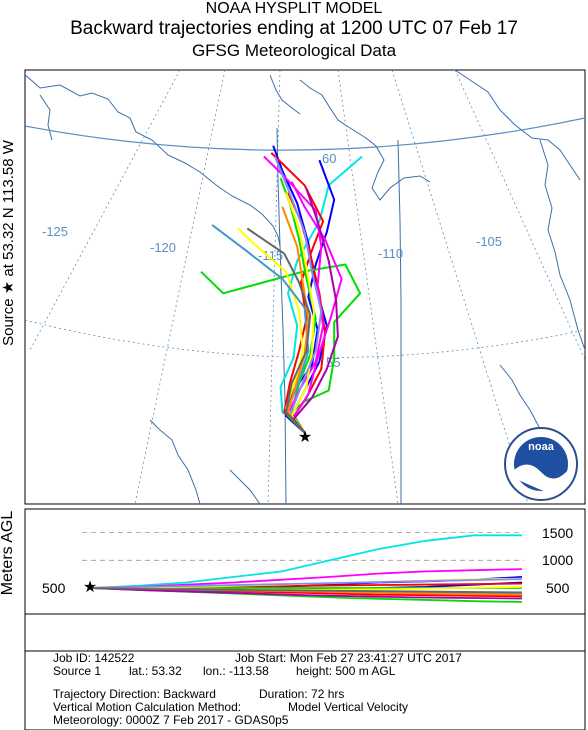 This screenshot has width=588, height=730. What do you see at coordinates (348, 658) in the screenshot?
I see `job-start: Job Start: Mon Feb 27 23:41:27 UTC 2017` at bounding box center [348, 658].